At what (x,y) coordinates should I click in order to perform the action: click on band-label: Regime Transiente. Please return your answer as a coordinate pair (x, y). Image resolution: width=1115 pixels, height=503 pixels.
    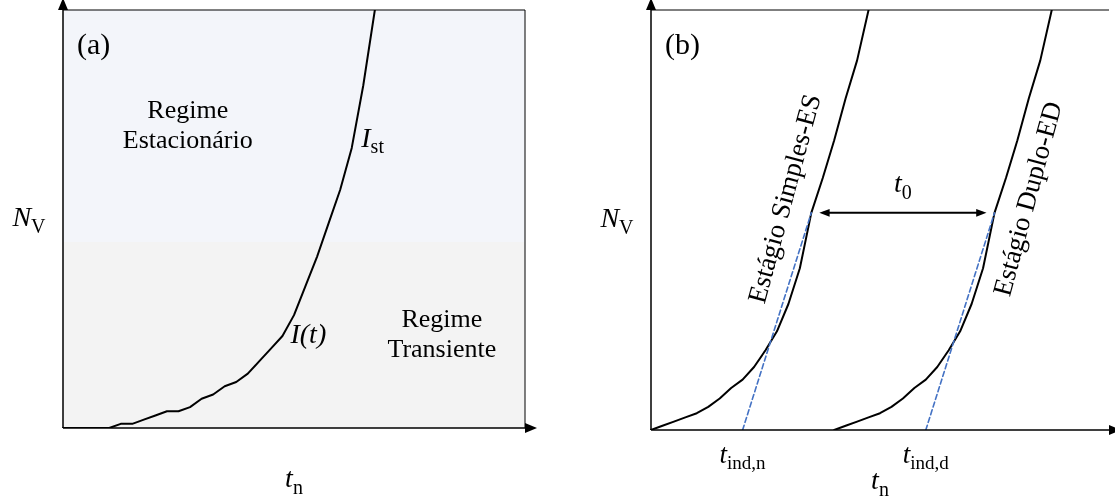
    Looking at the image, I should click on (442, 333).